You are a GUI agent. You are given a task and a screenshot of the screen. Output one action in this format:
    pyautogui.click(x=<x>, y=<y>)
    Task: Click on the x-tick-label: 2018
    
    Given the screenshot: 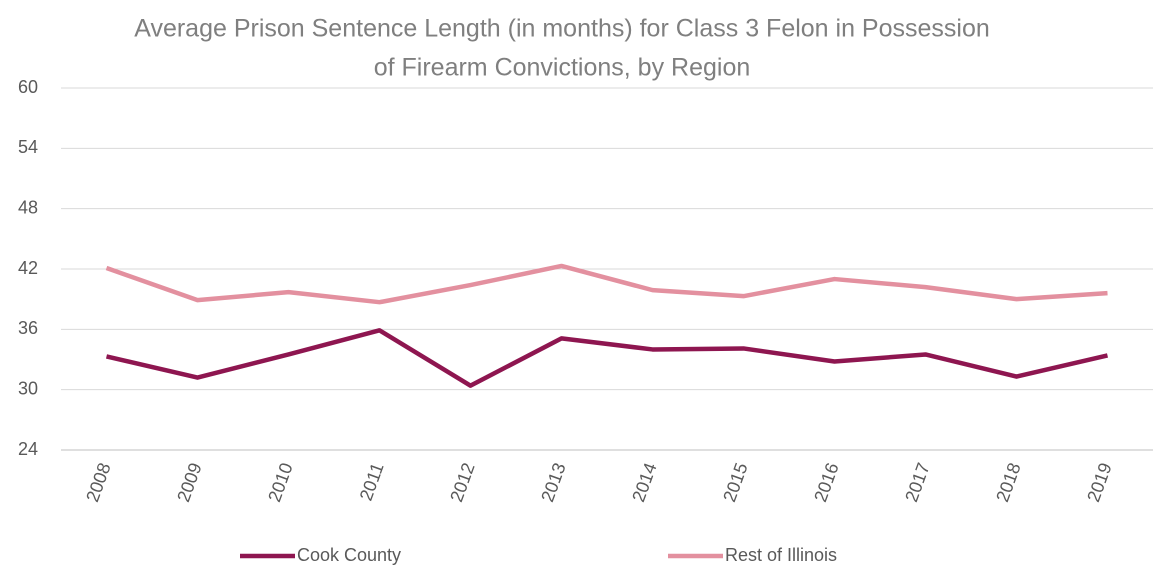 What is the action you would take?
    pyautogui.click(x=1008, y=482)
    